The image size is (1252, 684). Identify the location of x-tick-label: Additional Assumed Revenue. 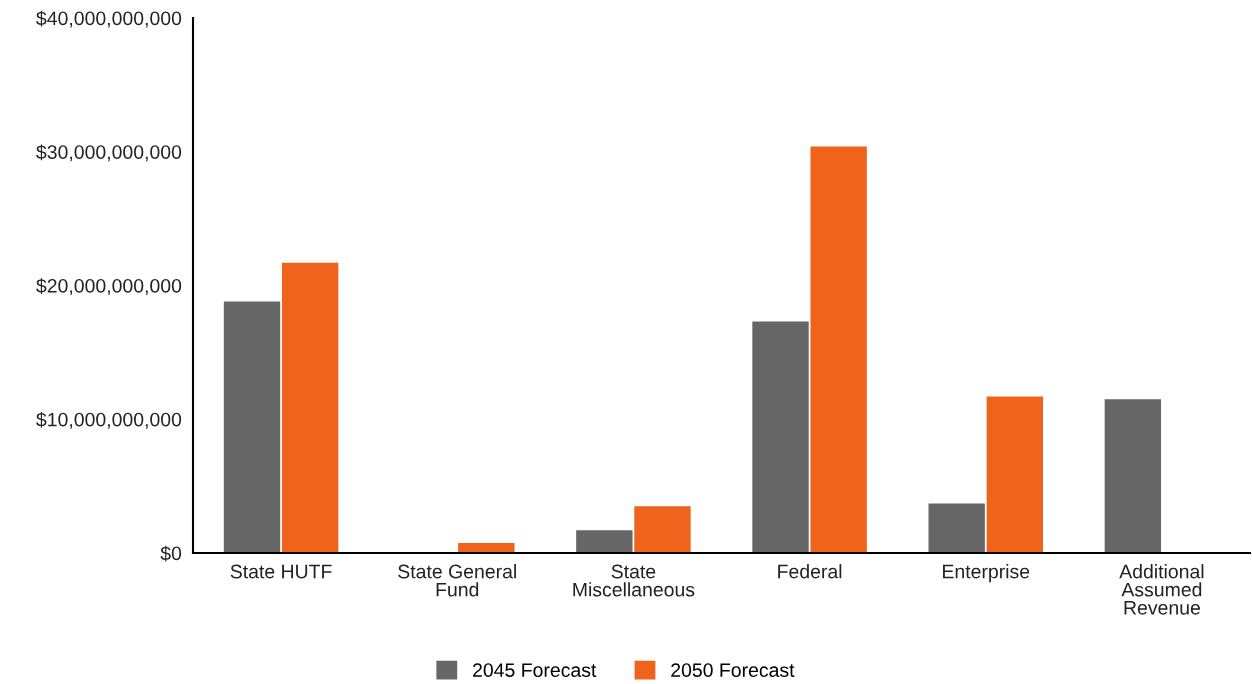
(1161, 589).